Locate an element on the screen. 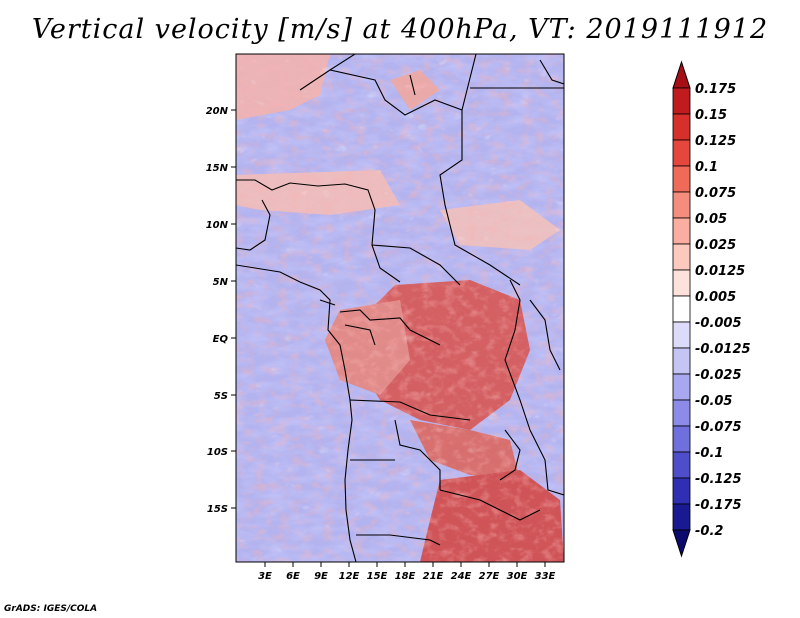  lat-tick-10n: 10N is located at coordinates (217, 225).